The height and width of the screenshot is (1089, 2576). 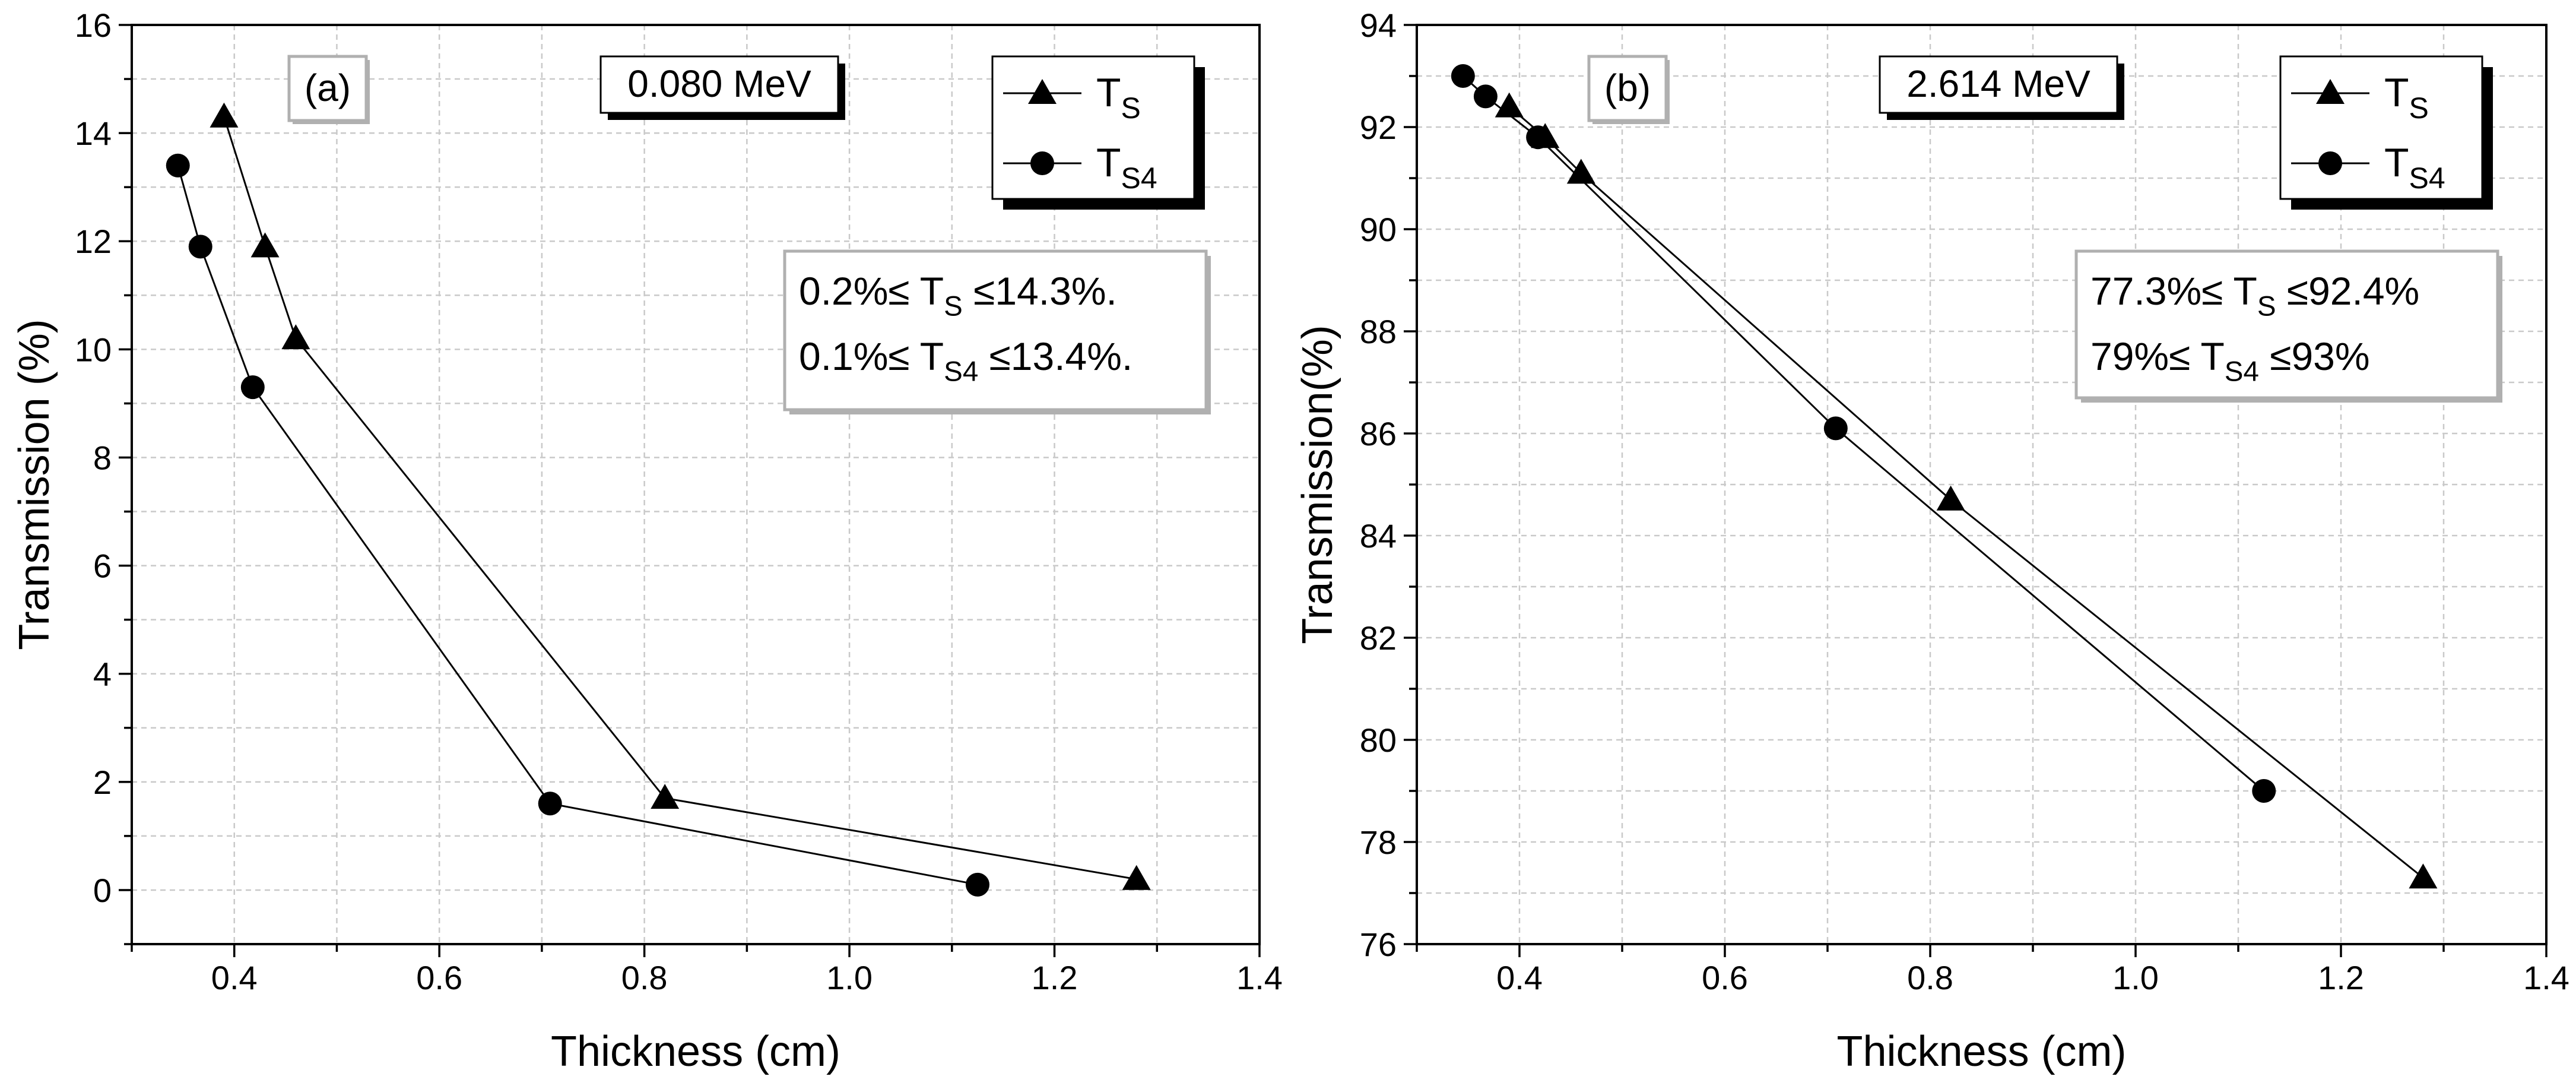 I want to click on y-axis-title: Transmission (%), so click(x=34, y=485).